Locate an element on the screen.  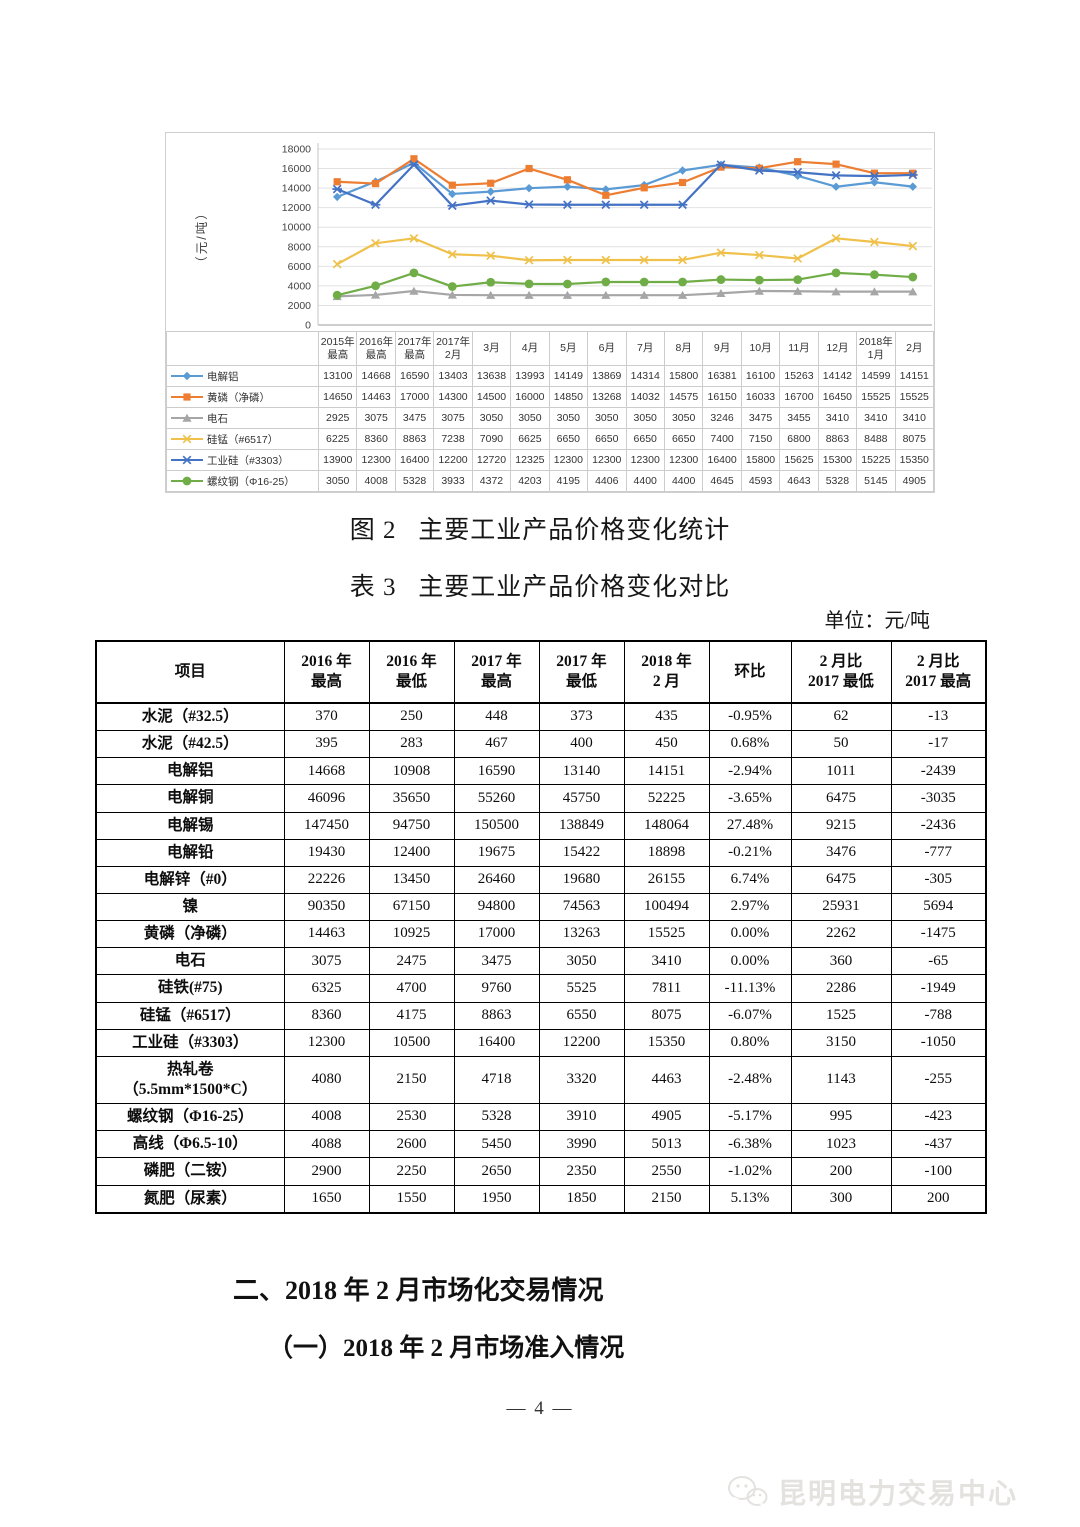
value-cell: 5.13% is located at coordinates (750, 1199).